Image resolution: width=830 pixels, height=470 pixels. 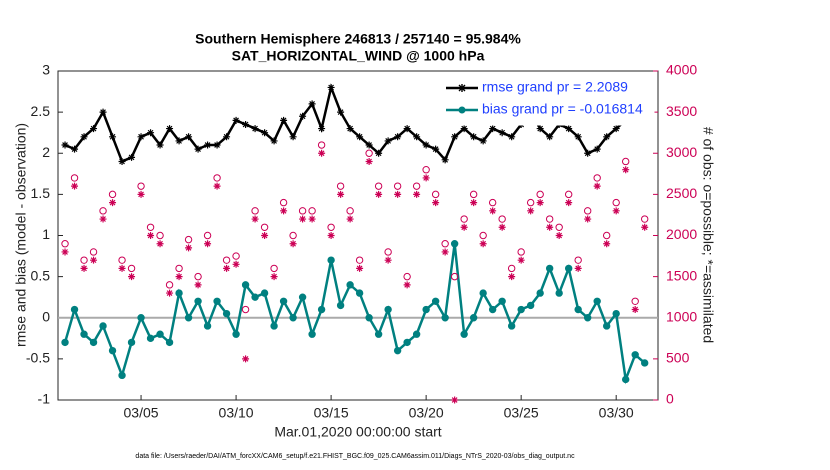 I want to click on x-tick-label: 03/05, so click(x=141, y=413).